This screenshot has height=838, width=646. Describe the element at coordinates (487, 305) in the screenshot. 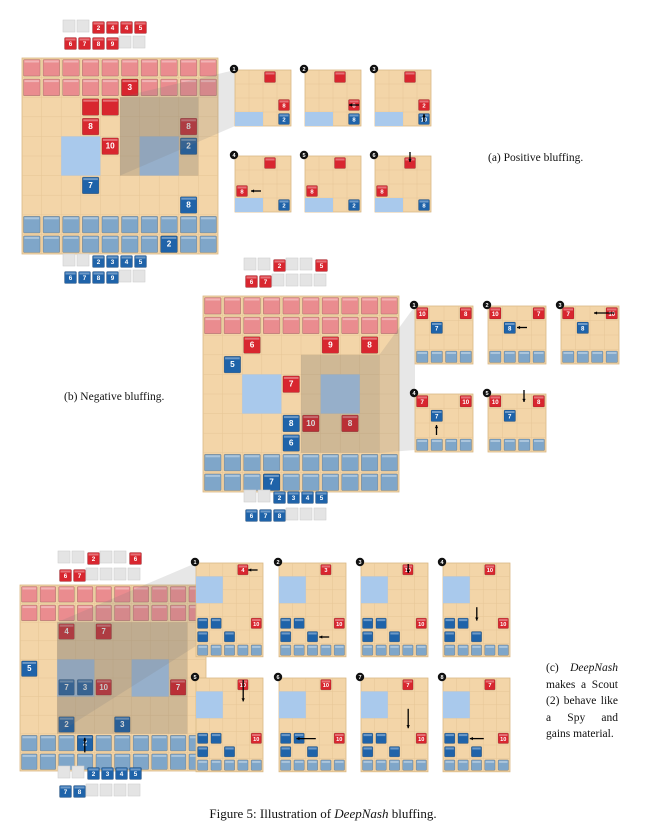

I see `step-number-badge` at that location.